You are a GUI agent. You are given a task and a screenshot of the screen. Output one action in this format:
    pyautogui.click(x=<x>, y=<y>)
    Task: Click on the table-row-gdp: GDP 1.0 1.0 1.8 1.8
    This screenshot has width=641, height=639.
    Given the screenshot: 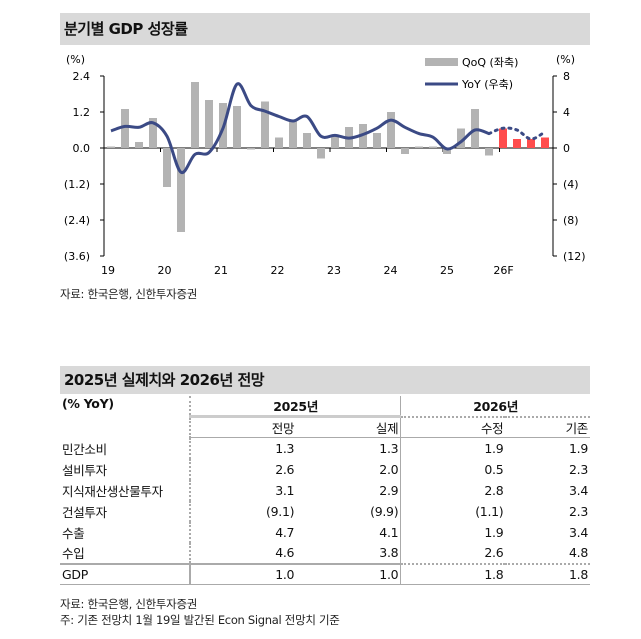 What is the action you would take?
    pyautogui.click(x=325, y=573)
    